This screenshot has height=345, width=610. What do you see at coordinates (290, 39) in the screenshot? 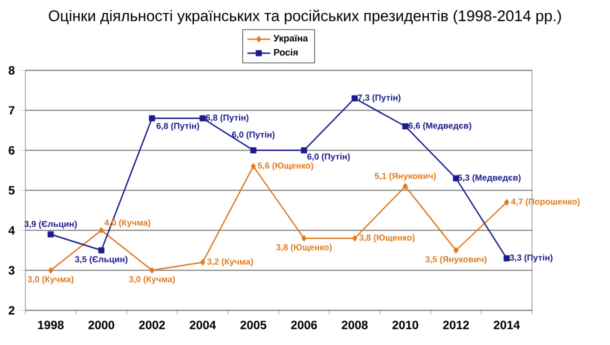
I see `legend-label: Україна` at bounding box center [290, 39].